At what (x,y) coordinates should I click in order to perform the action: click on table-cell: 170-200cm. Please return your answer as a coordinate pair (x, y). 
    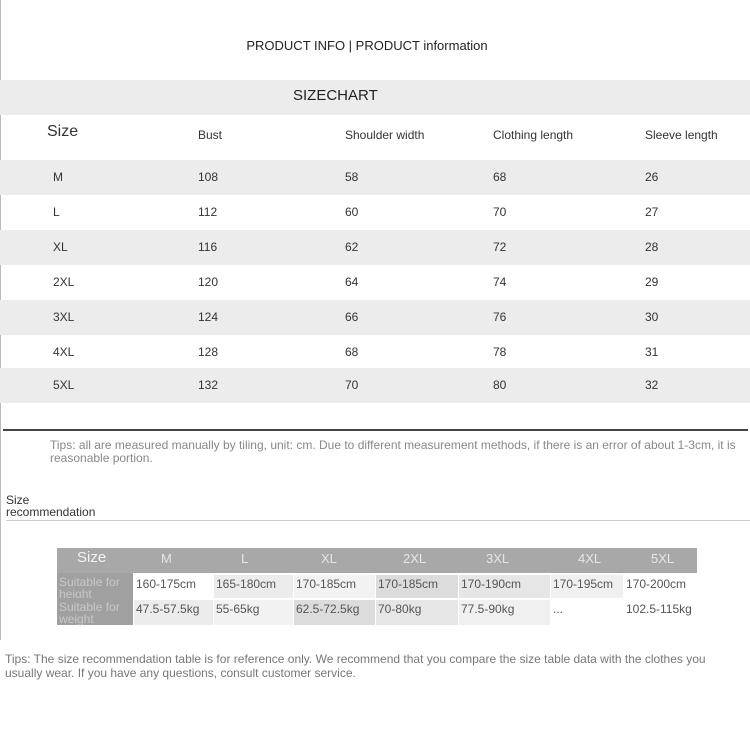
    Looking at the image, I should click on (660, 585).